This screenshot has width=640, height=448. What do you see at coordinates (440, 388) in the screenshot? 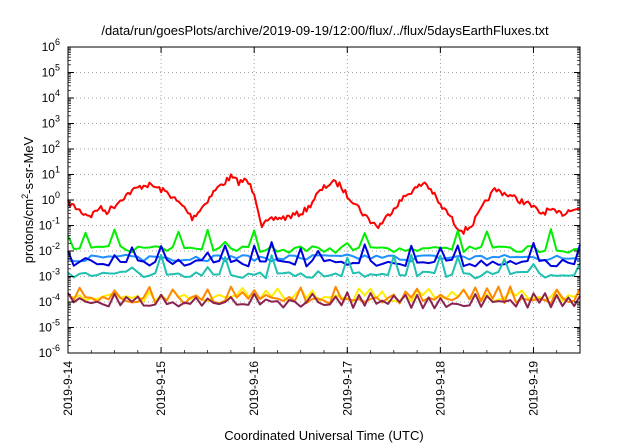
I see `x-tick-label: 2019-9-18` at bounding box center [440, 388].